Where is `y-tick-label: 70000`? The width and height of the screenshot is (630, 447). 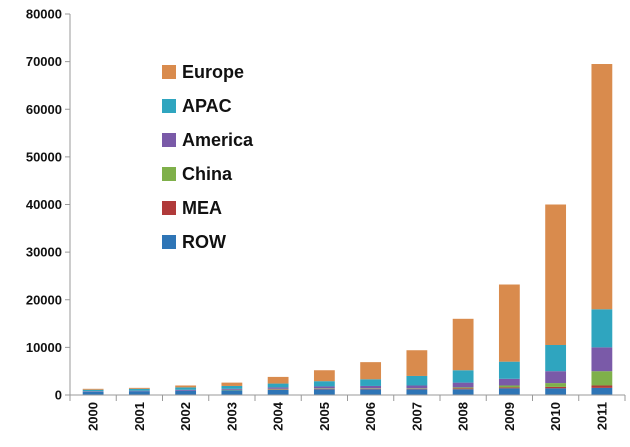 y-tick-label: 70000 is located at coordinates (44, 61).